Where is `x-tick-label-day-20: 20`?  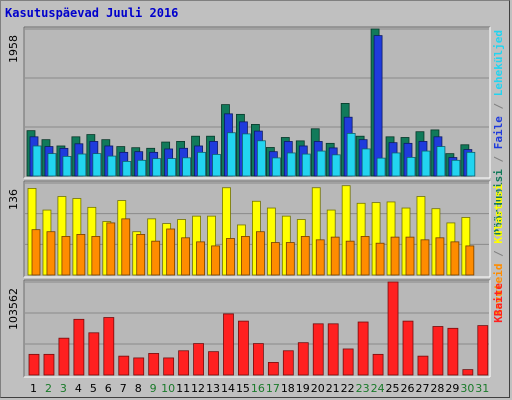
x-tick-label-day-20: 20 is located at coordinates (318, 388).